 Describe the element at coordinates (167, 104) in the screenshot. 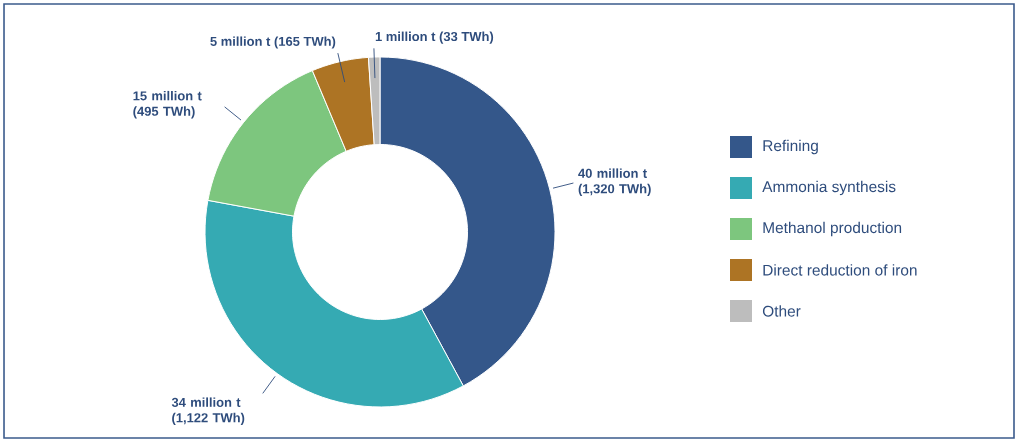

I see `data-label: 15 million t (495 TWh)` at that location.